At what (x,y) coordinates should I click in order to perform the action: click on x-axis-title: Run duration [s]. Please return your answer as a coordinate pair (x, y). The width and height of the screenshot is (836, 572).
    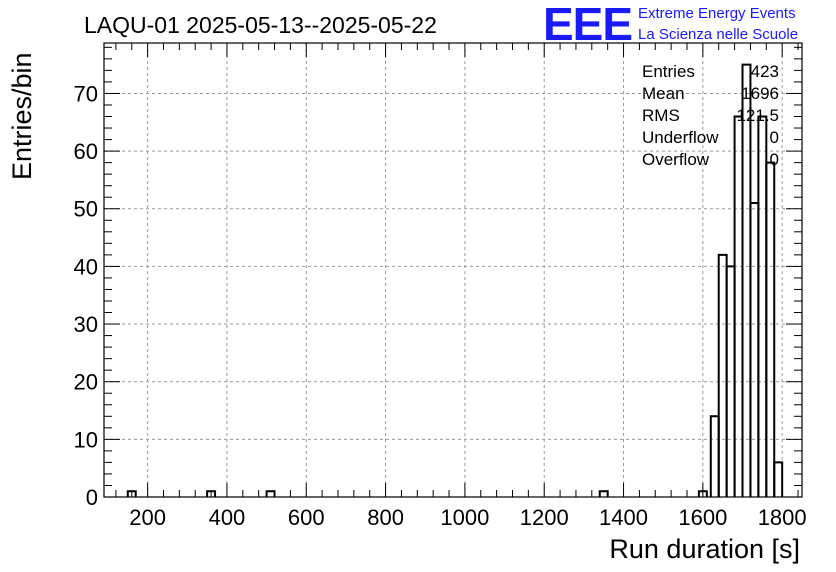
    Looking at the image, I should click on (704, 549).